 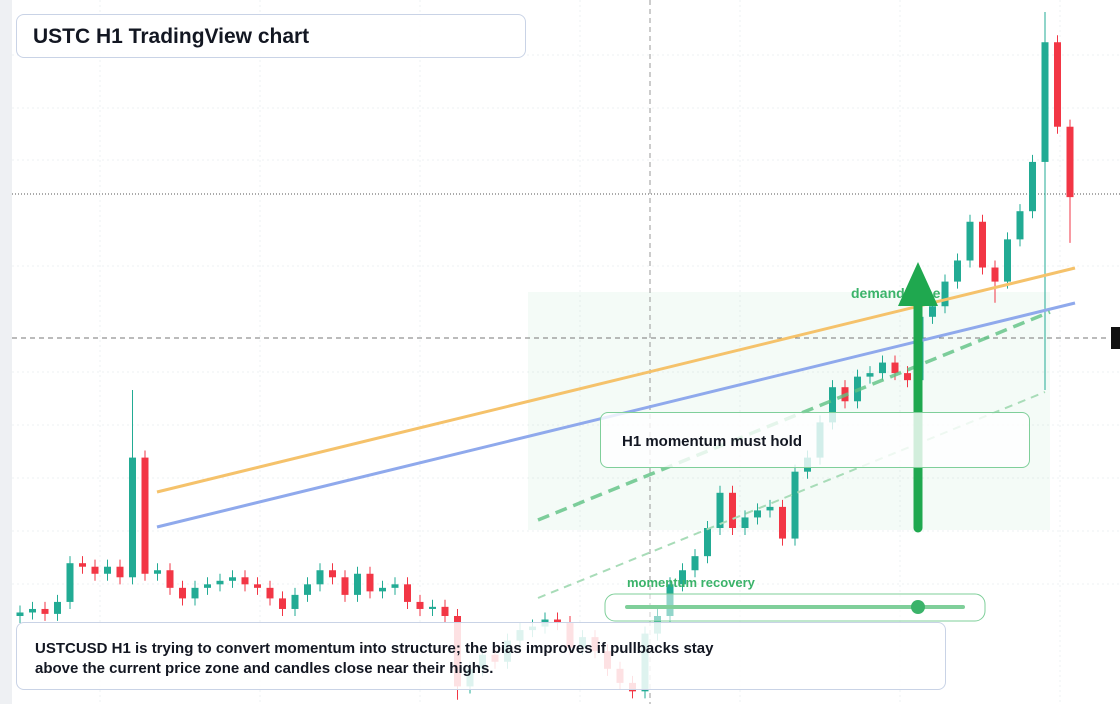 What do you see at coordinates (918, 284) in the screenshot?
I see `arrow-head` at bounding box center [918, 284].